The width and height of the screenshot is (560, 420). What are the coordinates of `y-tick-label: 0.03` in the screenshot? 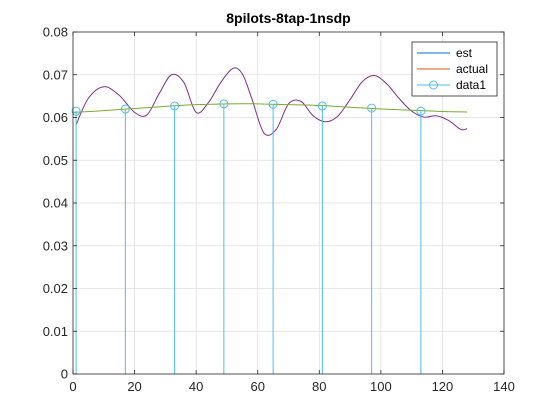 It's located at (55, 245).